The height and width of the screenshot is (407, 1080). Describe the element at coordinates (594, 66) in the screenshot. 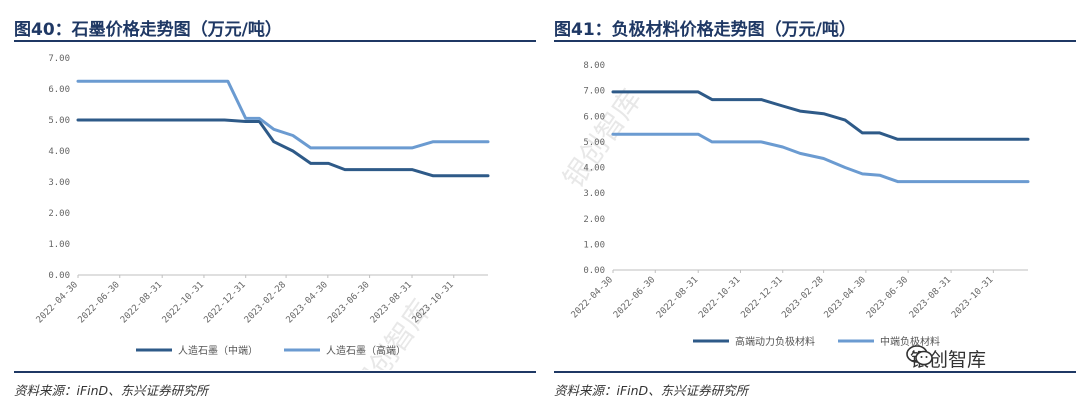

I see `y-tick-label: 8.00` at that location.